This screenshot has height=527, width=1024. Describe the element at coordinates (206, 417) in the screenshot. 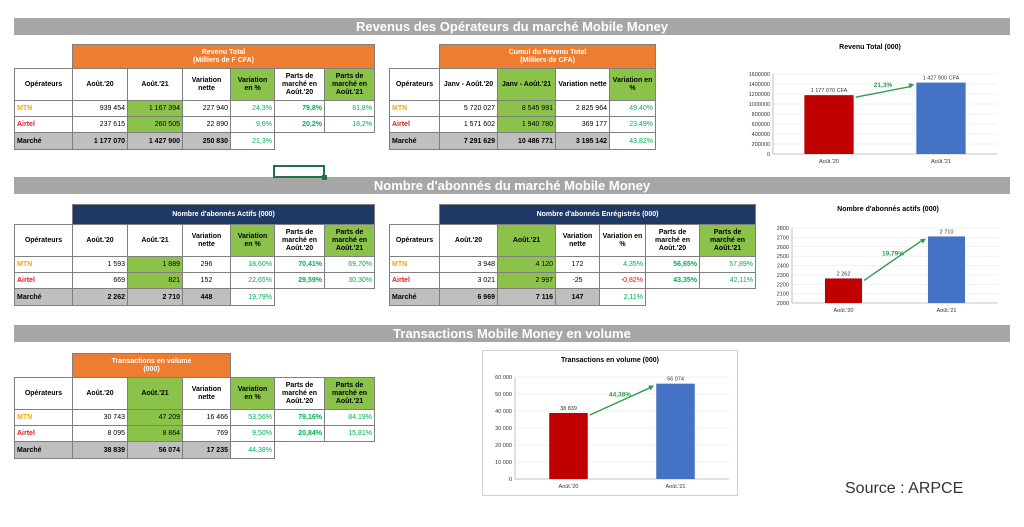

I see `table-cell: 16 466` at that location.